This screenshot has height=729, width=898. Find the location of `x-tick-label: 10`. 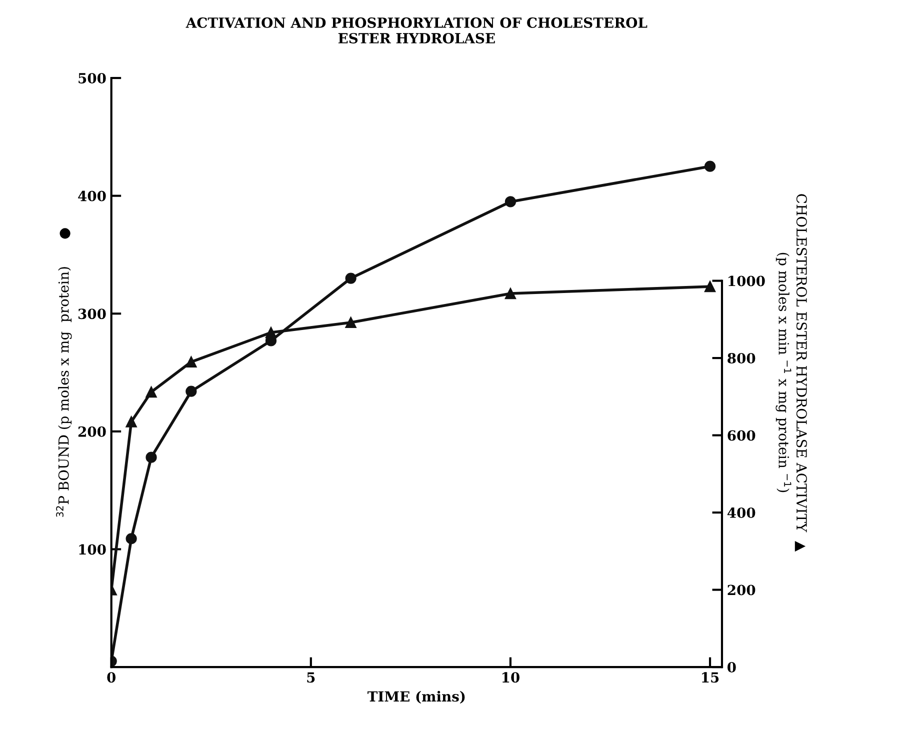

x-tick-label: 10 is located at coordinates (511, 677).